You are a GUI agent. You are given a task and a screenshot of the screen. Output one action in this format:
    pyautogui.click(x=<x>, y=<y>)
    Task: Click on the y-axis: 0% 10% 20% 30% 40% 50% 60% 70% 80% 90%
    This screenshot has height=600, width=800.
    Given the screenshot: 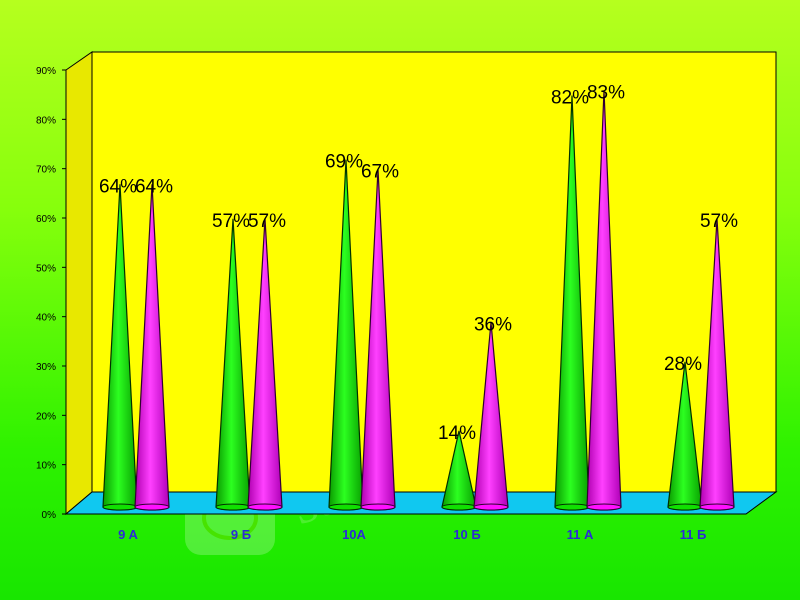 What is the action you would take?
    pyautogui.click(x=51, y=293)
    